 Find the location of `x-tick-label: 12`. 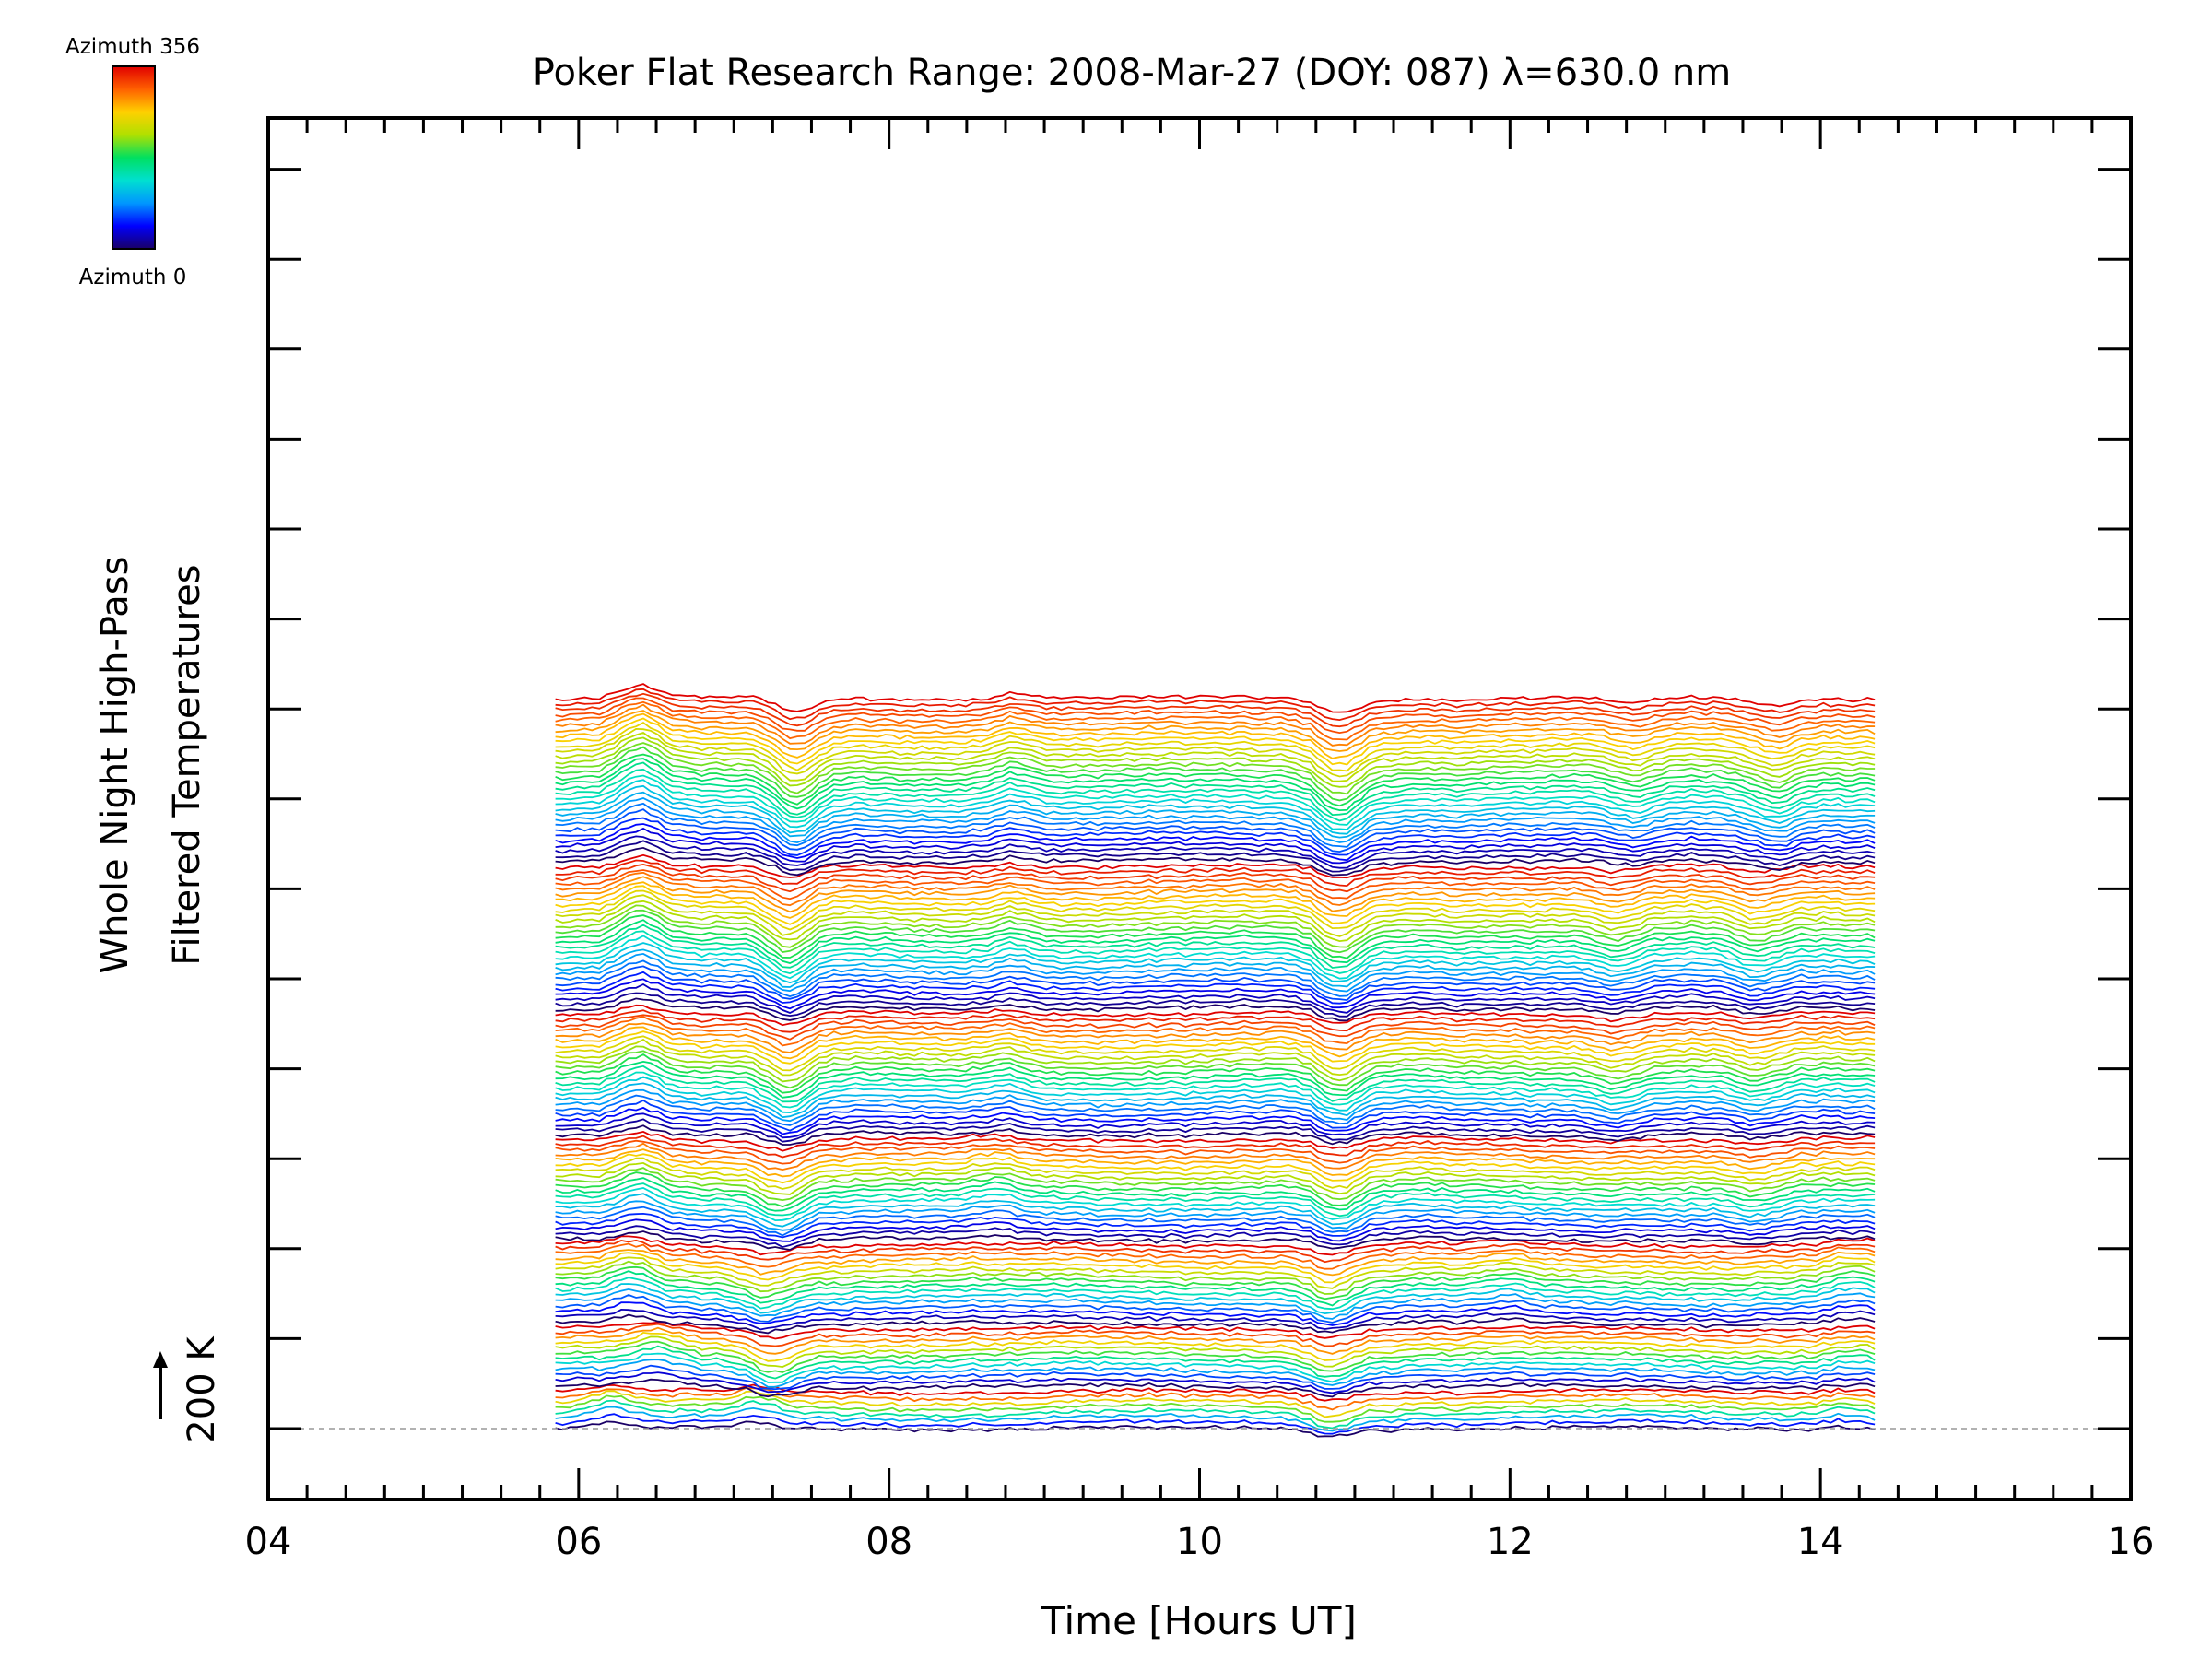

x-tick-label: 12 is located at coordinates (1510, 1542).